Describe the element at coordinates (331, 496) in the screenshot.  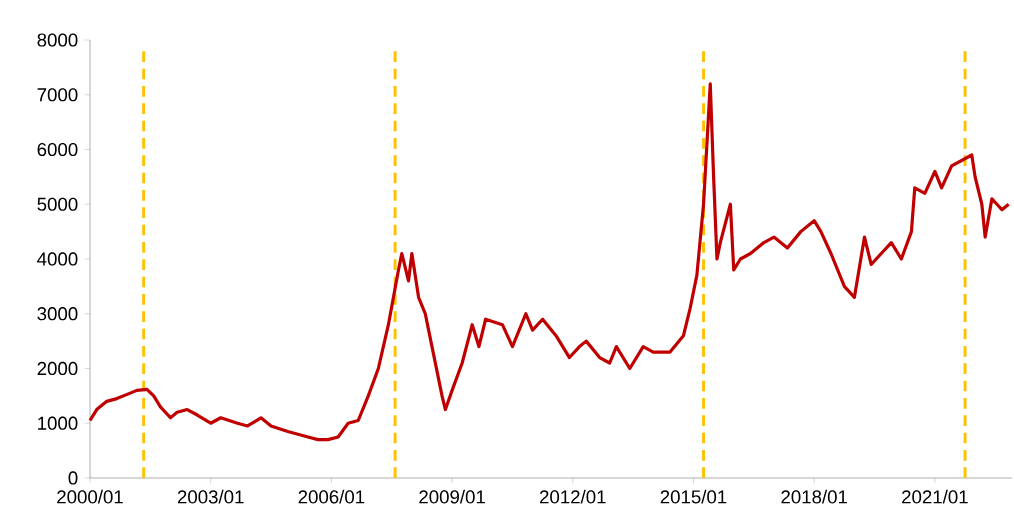
I see `x-tick-label: 2006/01` at that location.